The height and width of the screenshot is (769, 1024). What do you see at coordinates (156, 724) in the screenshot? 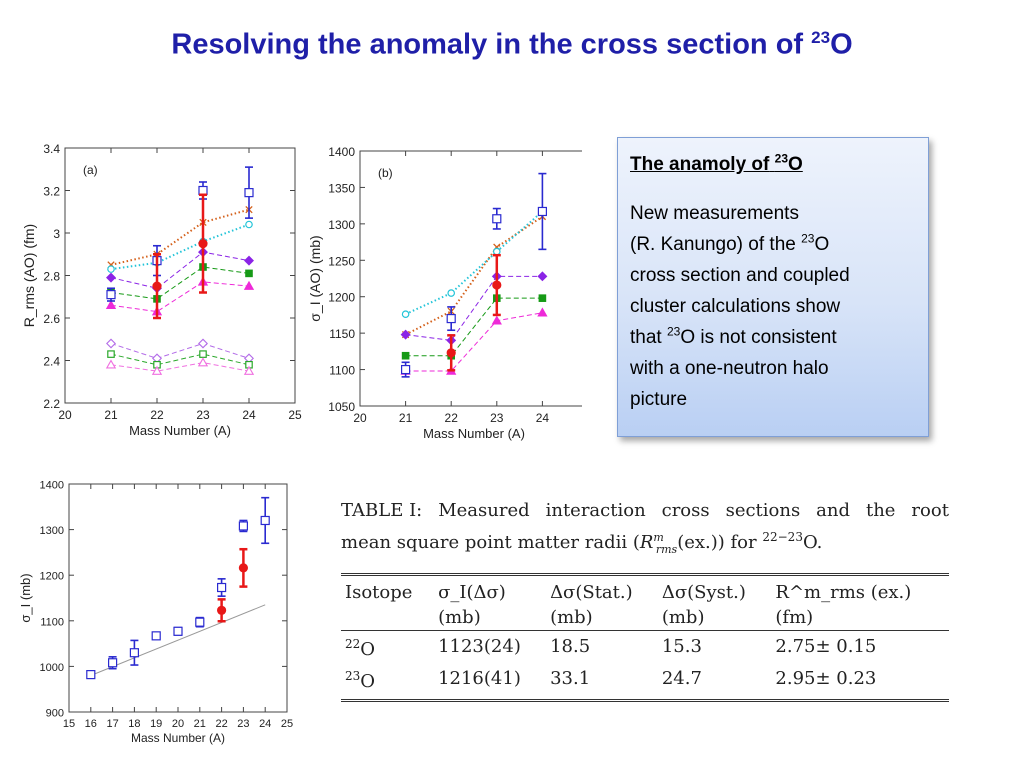
I see `x-tick-label: 19` at bounding box center [156, 724].